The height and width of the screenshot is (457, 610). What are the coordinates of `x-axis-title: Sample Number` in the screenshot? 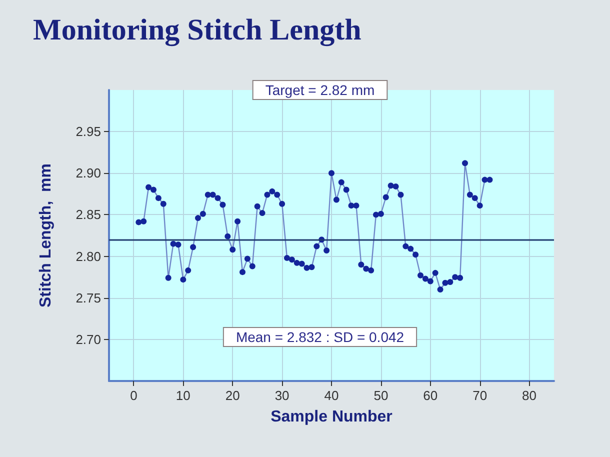 It's located at (331, 417).